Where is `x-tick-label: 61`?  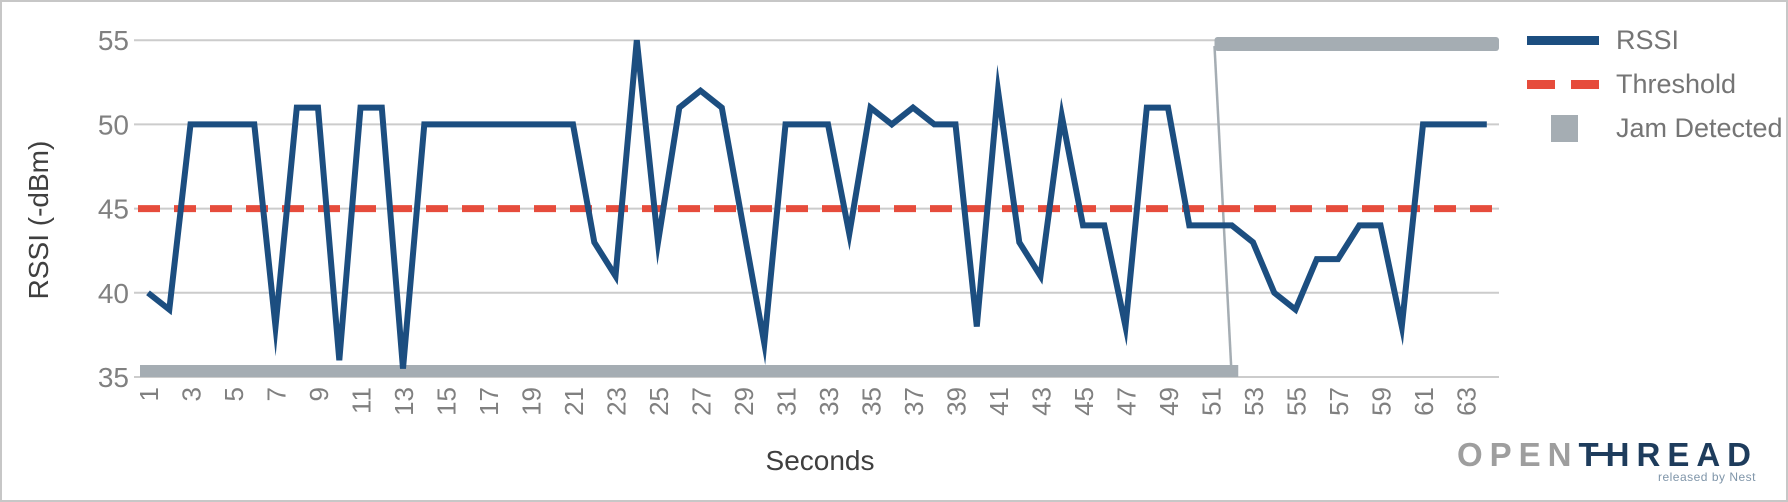
x-tick-label: 61 is located at coordinates (1424, 401).